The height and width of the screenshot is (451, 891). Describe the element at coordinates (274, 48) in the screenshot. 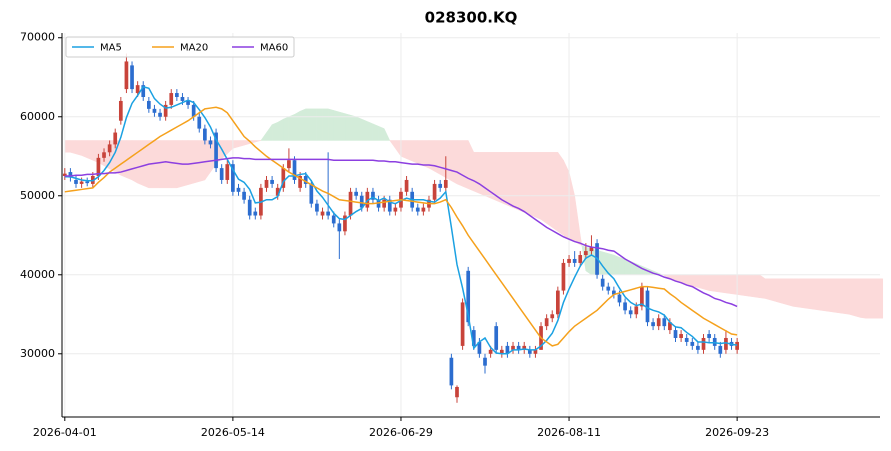

I see `legend-label: MA60` at that location.